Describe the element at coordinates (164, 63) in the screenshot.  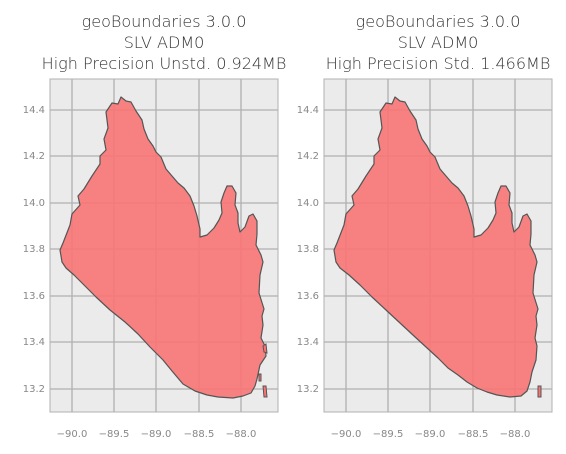
I see `left-title-line-3: High Precision Unstd. 0.924MB` at that location.